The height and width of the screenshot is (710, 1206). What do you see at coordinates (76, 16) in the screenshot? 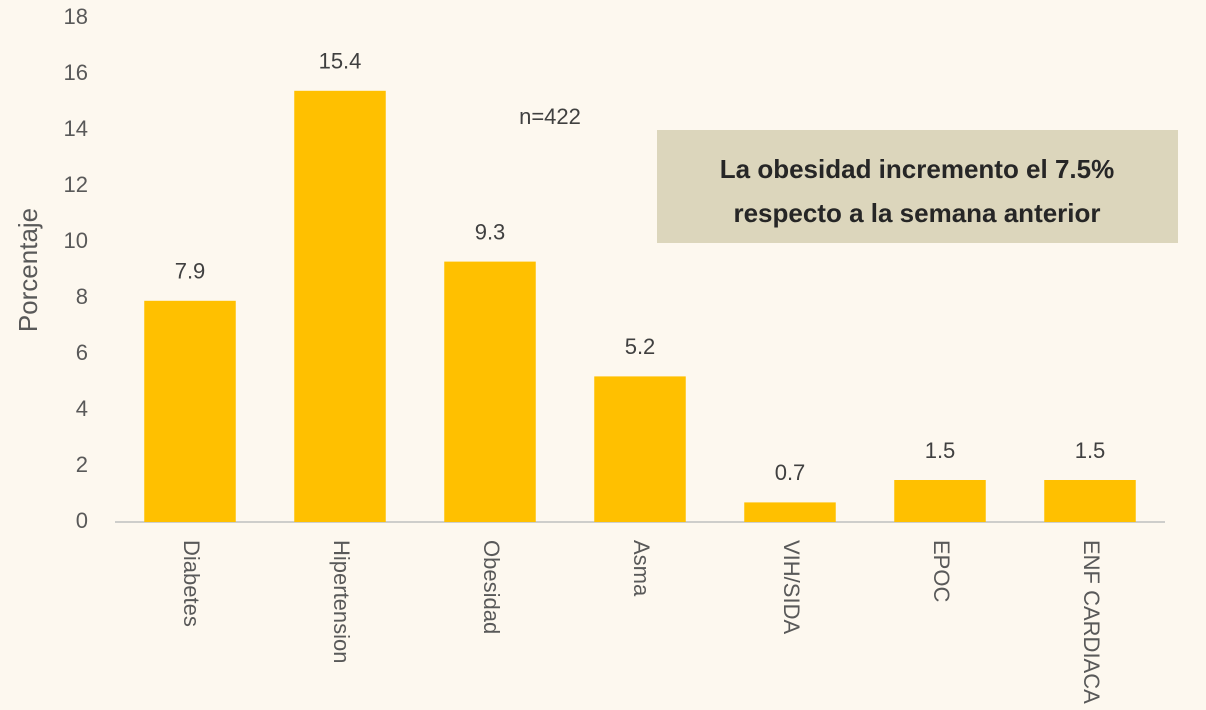
I see `y-tick-label: 18` at bounding box center [76, 16].